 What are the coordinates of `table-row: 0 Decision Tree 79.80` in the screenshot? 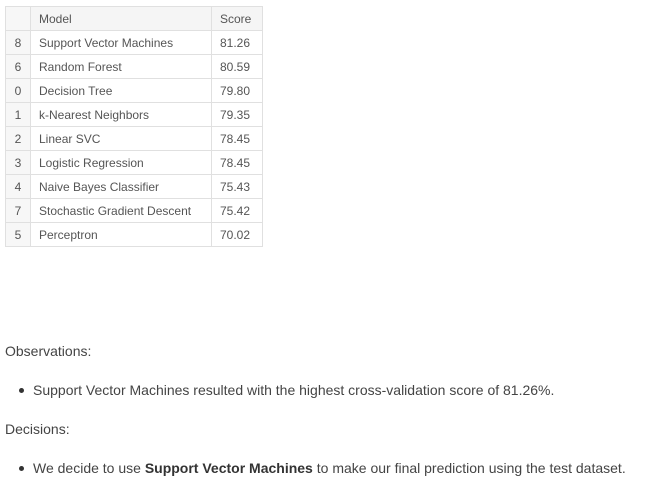 It's located at (134, 90).